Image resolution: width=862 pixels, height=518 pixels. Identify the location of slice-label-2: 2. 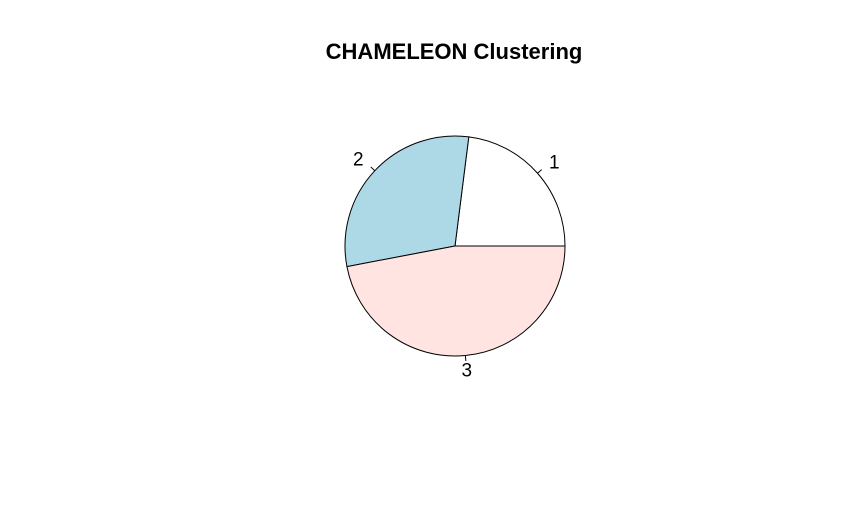
(358, 160).